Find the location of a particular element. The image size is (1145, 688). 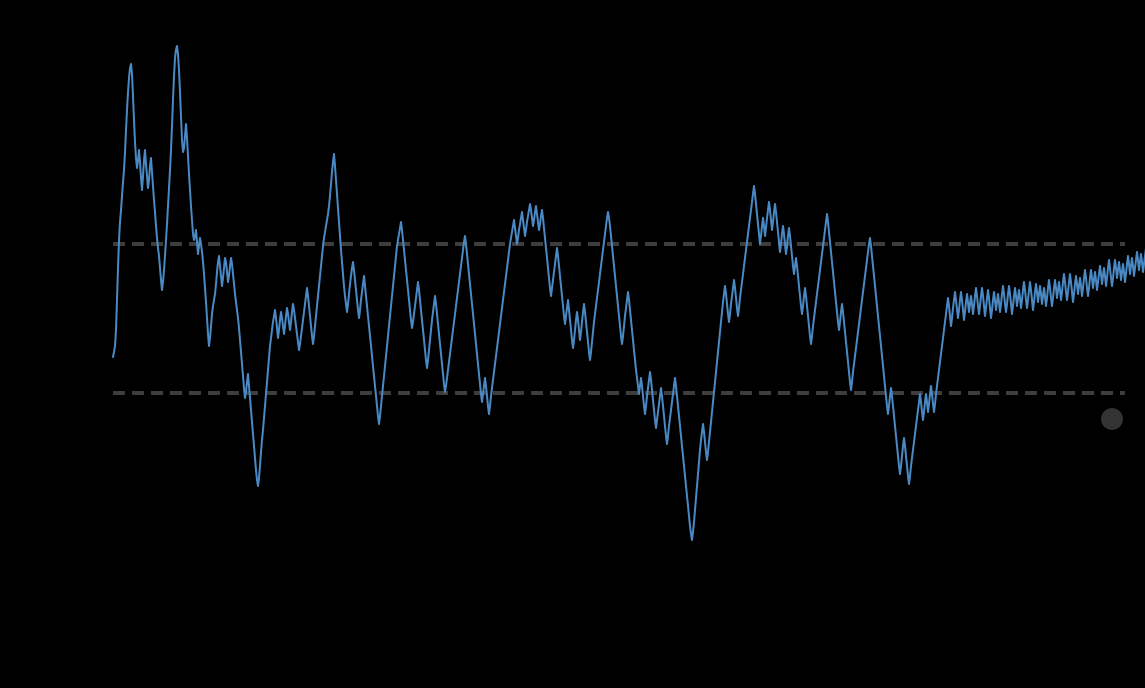

final-point-marker is located at coordinates (1112, 419).